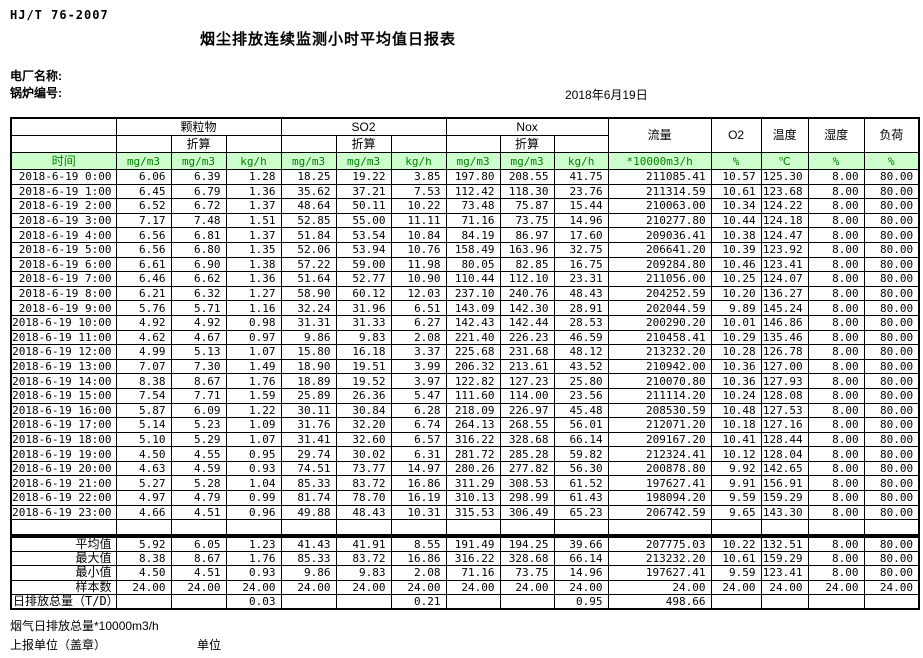 This screenshot has width=923, height=658. Describe the element at coordinates (63, 381) in the screenshot. I see `row-label-cell: 2018-6-19 14:00` at that location.